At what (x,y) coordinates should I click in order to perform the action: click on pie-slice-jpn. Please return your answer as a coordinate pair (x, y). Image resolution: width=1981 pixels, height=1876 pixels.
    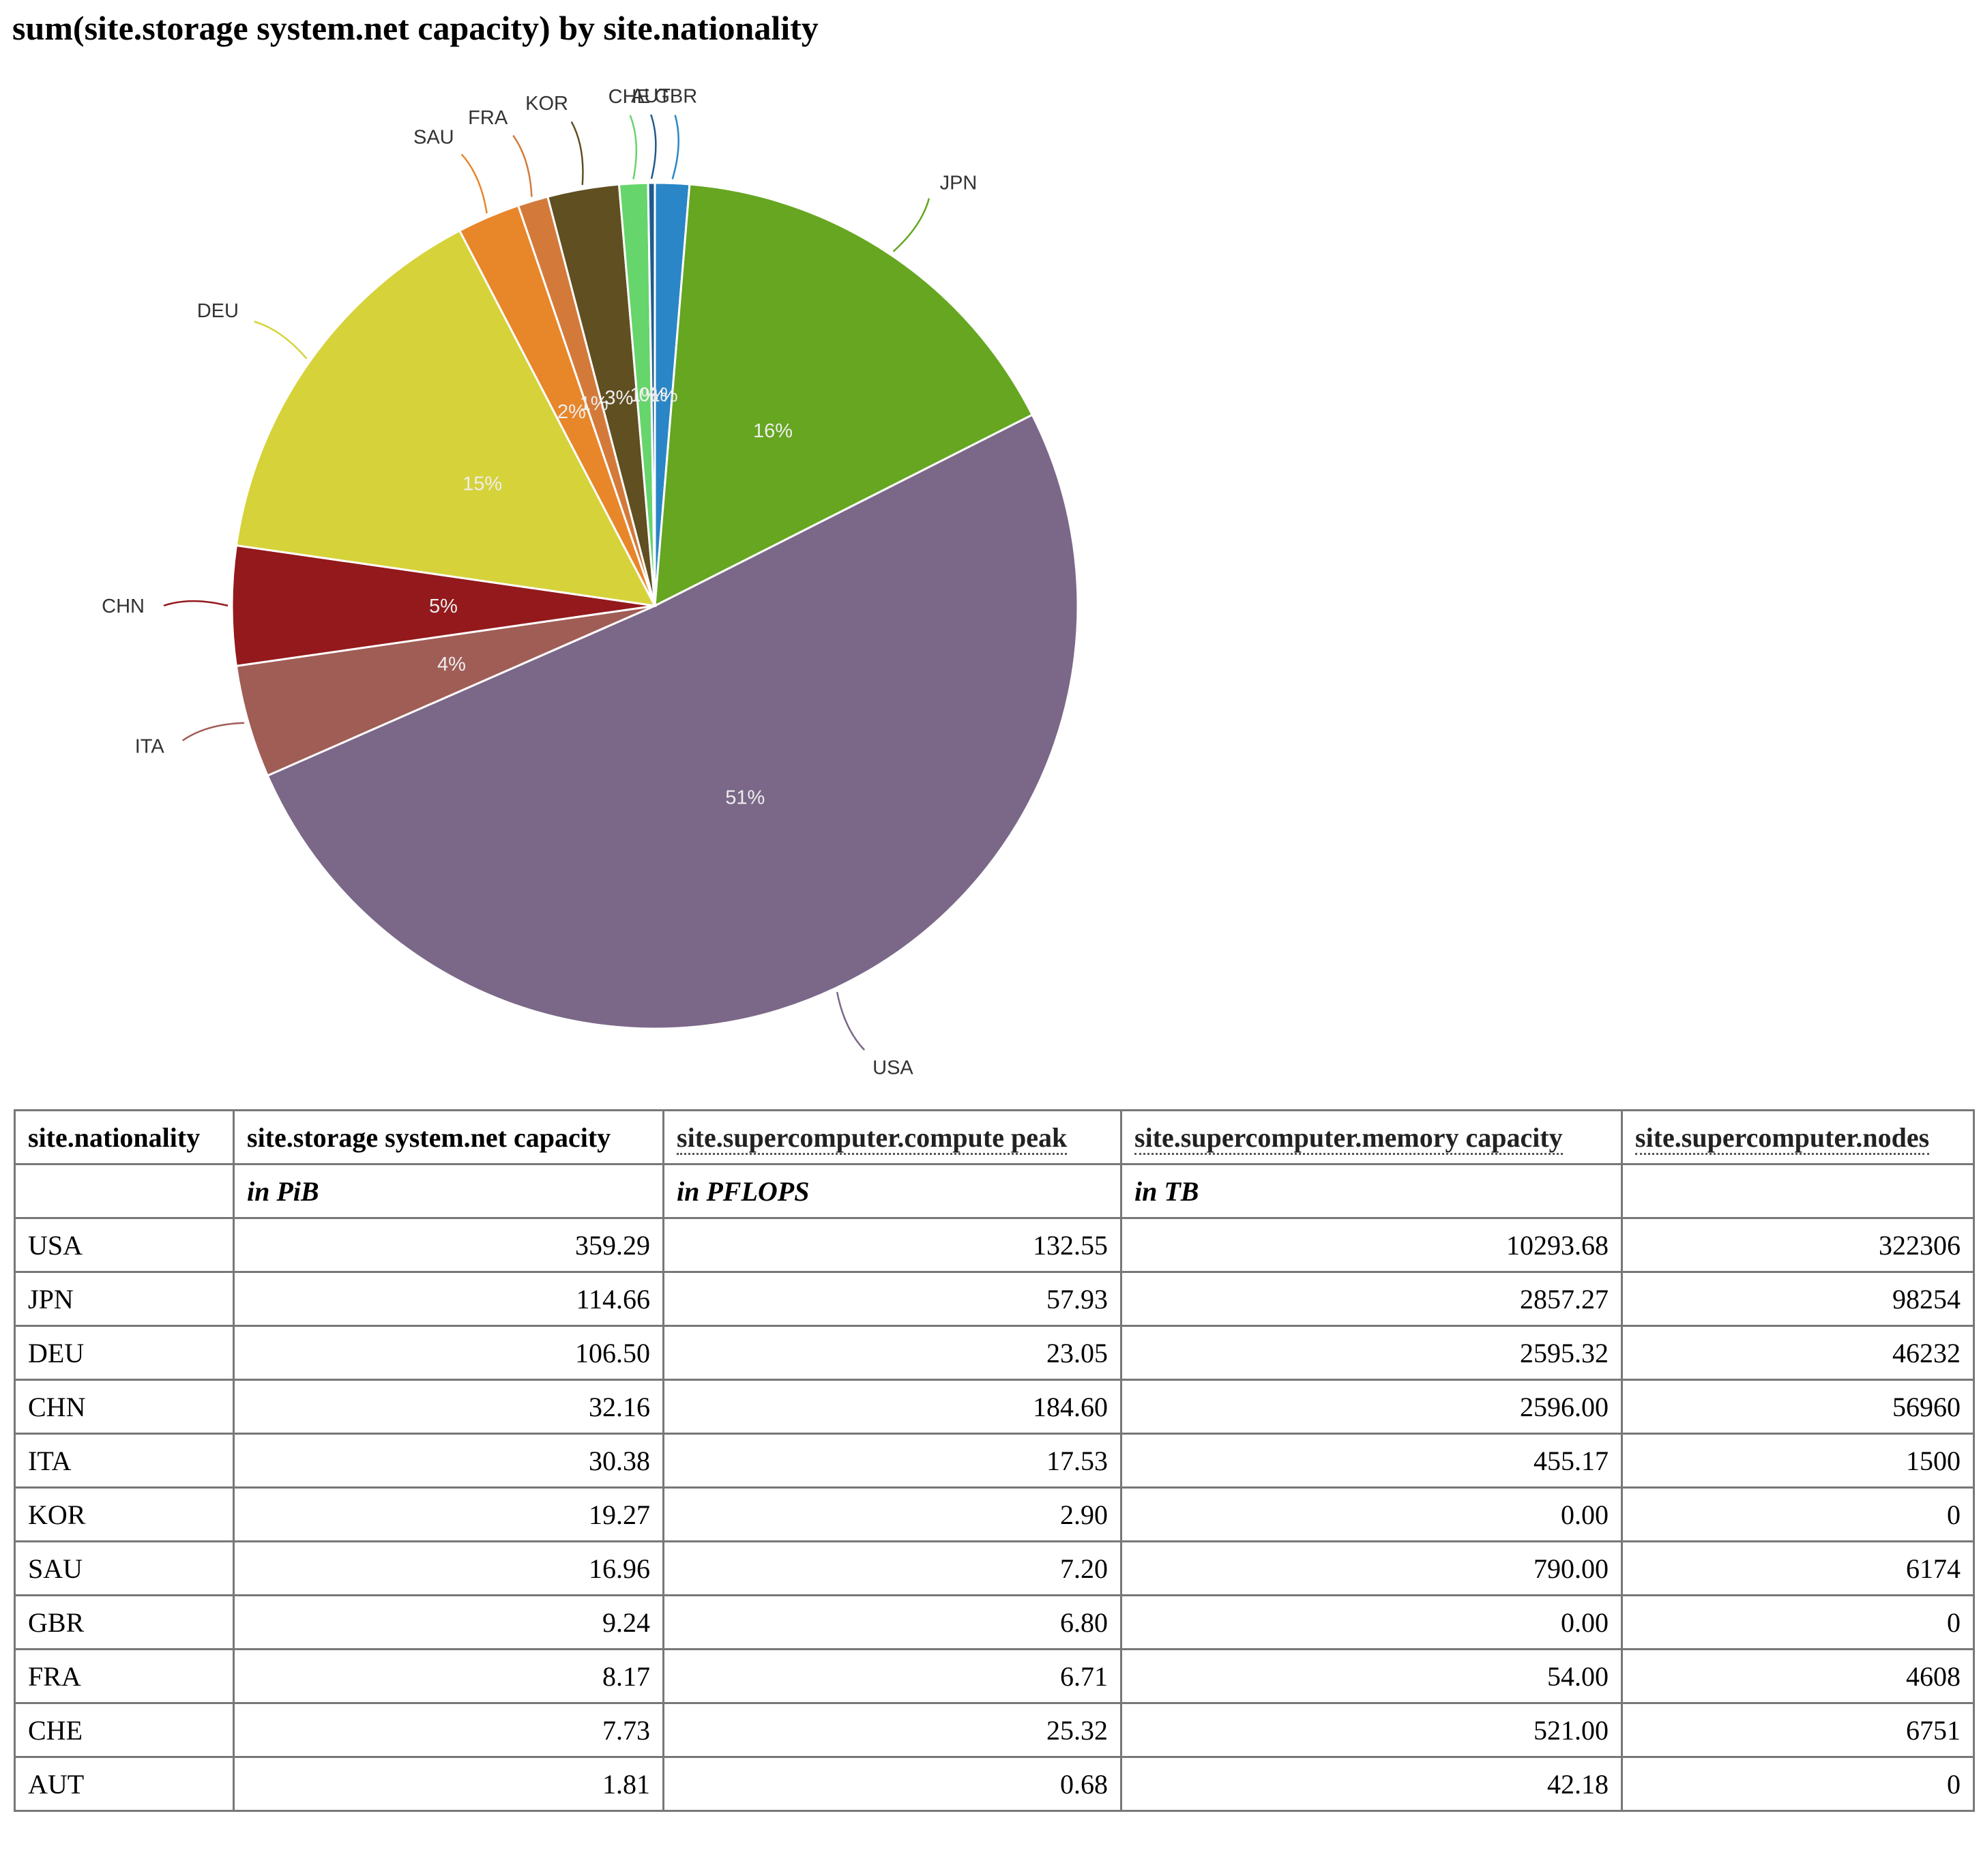
    Looking at the image, I should click on (844, 395).